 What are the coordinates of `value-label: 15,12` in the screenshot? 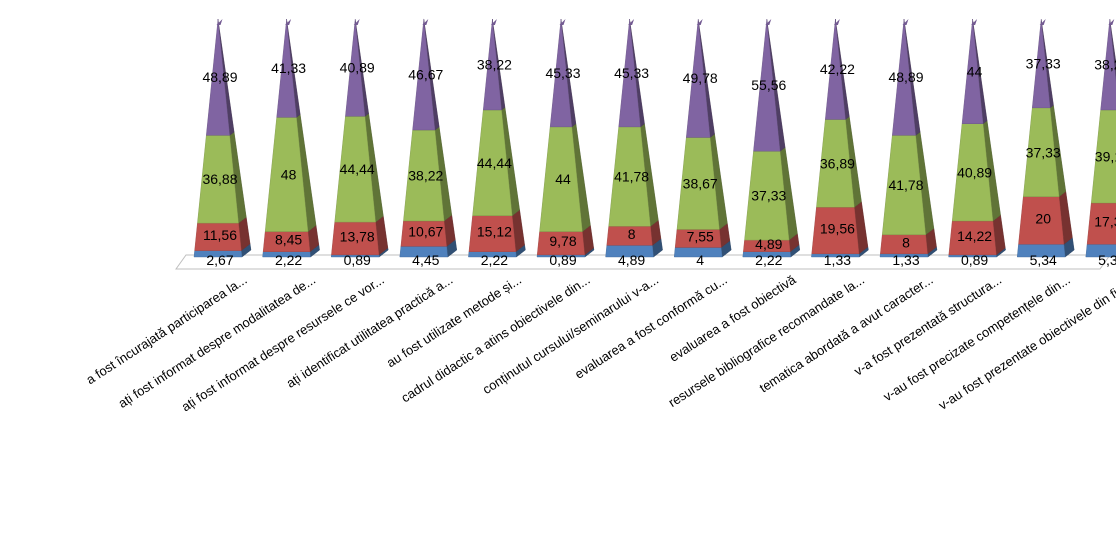 It's located at (494, 232).